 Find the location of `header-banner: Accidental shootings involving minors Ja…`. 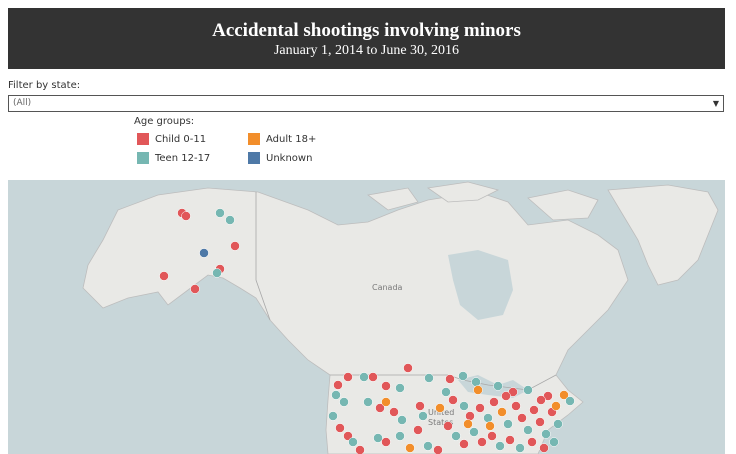

header-banner: Accidental shootings involving minors Ja… is located at coordinates (366, 38).